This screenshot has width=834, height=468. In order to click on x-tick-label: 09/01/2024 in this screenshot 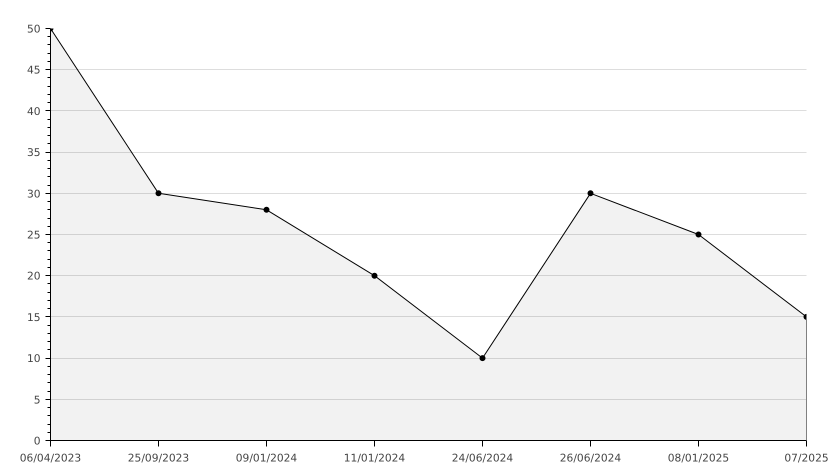, I will do `click(267, 458)`.